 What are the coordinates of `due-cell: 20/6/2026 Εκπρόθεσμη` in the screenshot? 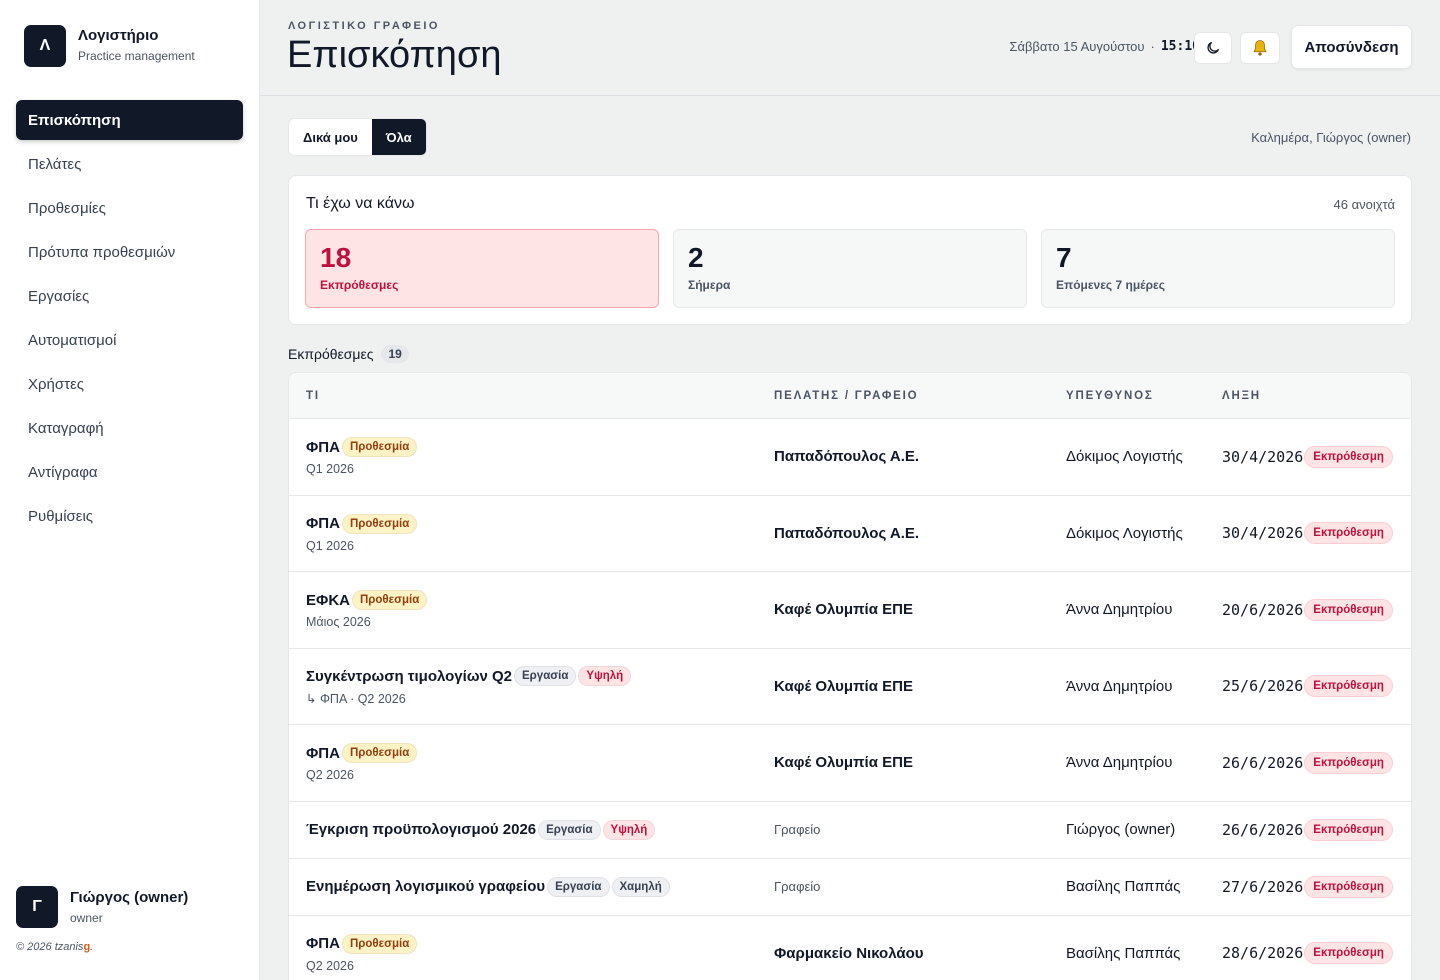 It's located at (1316, 609).